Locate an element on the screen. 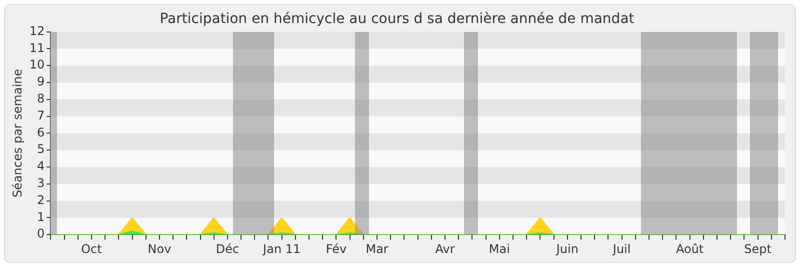  x-tick-label: Sept is located at coordinates (758, 249).